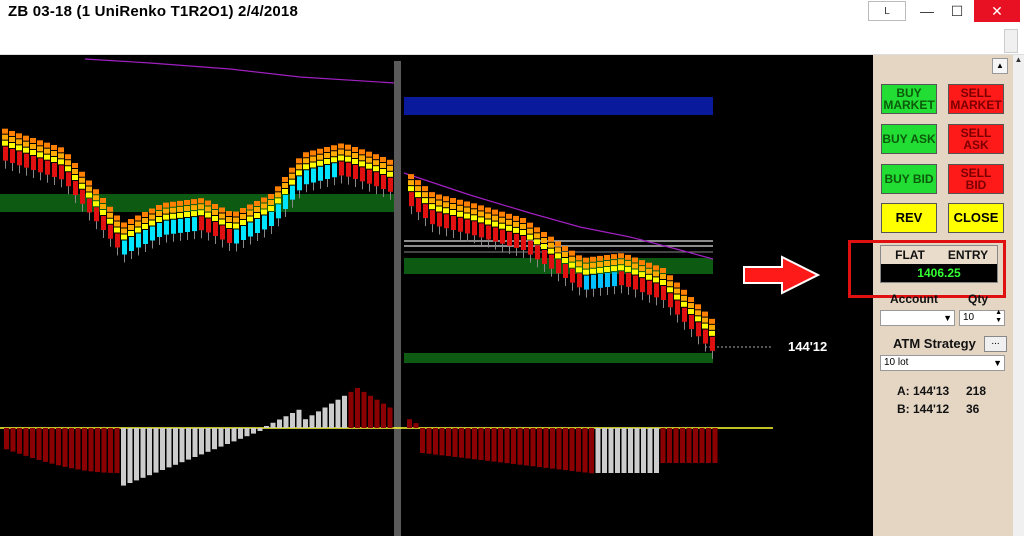  I want to click on stepper-arrows-icon: ▲ ▼, so click(998, 316).